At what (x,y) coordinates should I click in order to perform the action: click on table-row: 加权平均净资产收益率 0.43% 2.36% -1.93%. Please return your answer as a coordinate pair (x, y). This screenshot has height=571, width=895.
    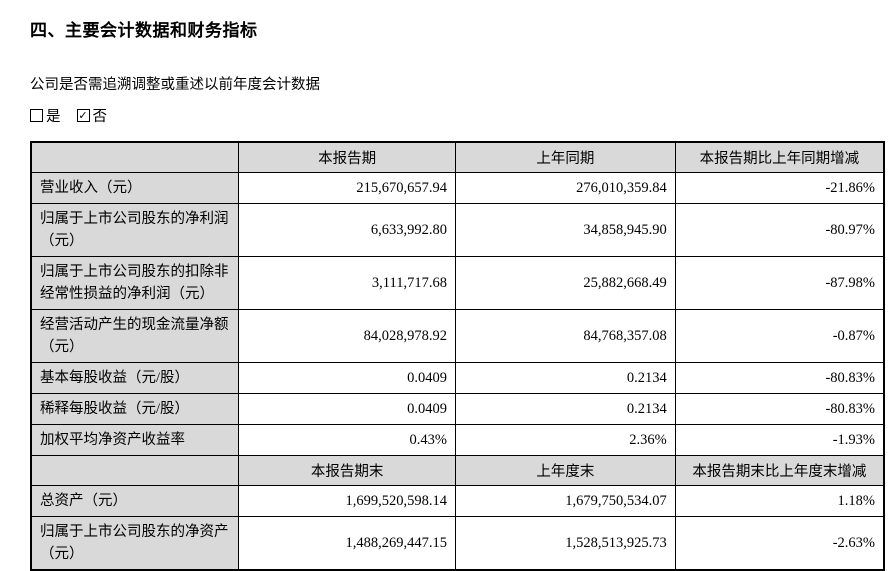
    Looking at the image, I should click on (457, 440).